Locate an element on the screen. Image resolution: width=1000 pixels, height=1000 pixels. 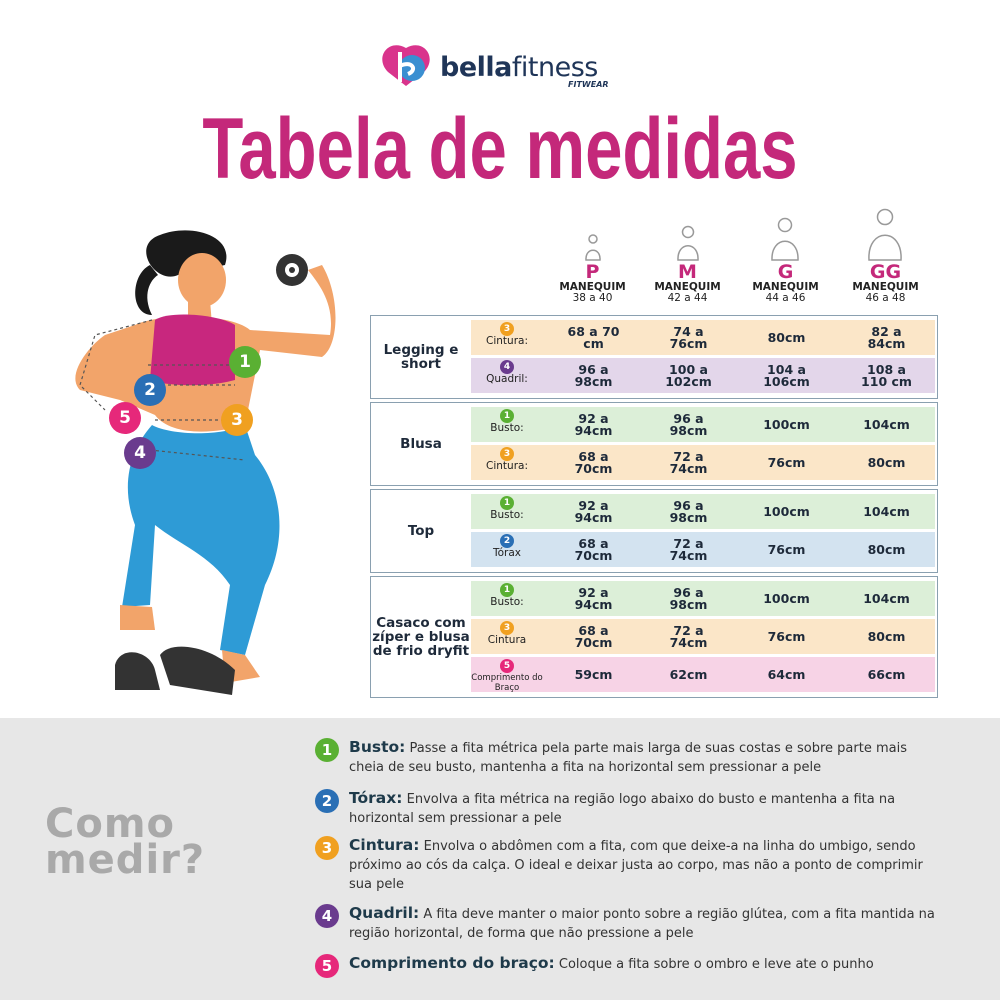
measure-cell: 1 Busto: is located at coordinates (507, 513).